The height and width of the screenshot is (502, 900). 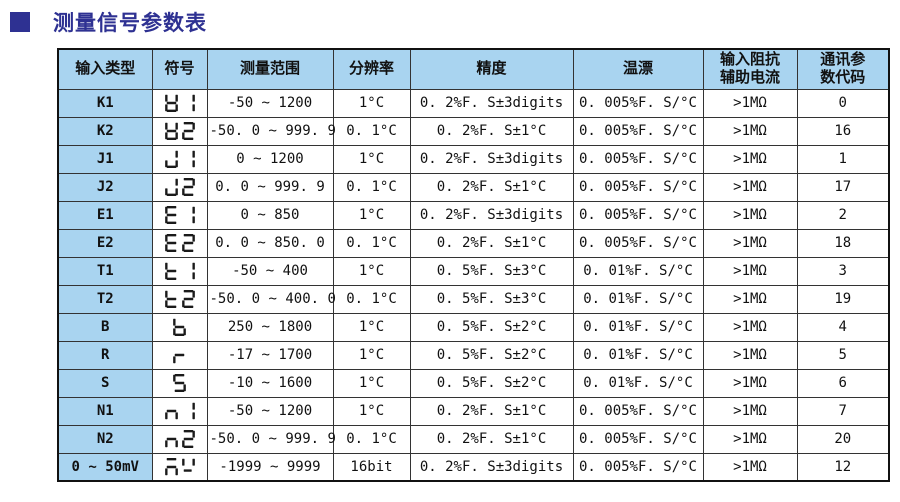 What do you see at coordinates (491, 299) in the screenshot?
I see `cell-accuracy: 0. 5%F. S±3°C` at bounding box center [491, 299].